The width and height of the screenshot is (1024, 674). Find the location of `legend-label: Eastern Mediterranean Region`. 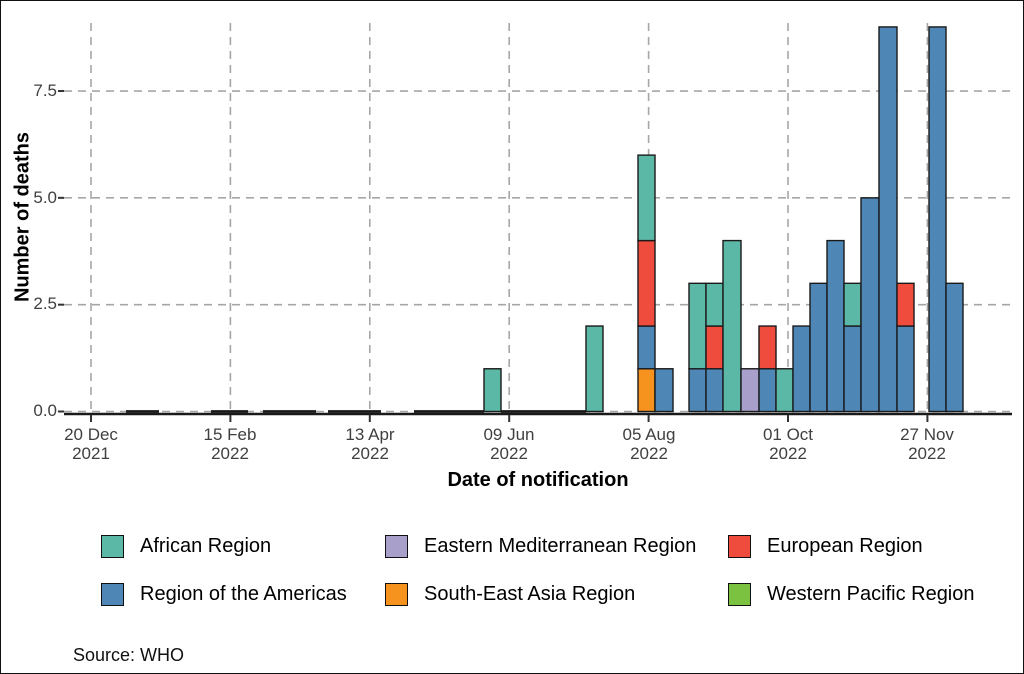

legend-label: Eastern Mediterranean Region is located at coordinates (560, 546).